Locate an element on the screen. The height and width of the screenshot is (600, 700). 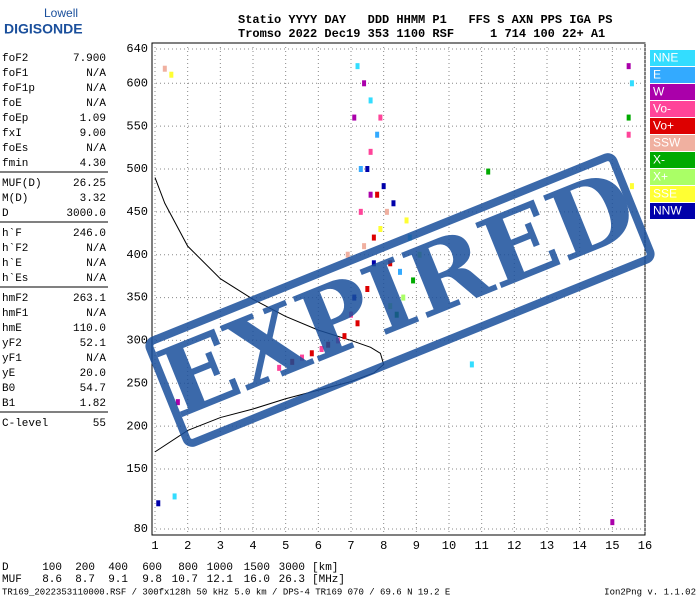
x-tick-label: 16 is located at coordinates (645, 546).